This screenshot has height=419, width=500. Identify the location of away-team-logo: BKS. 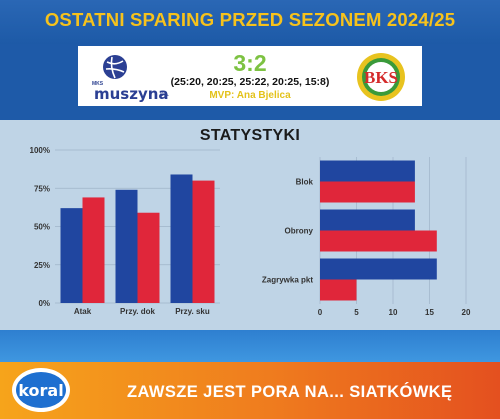
(381, 77).